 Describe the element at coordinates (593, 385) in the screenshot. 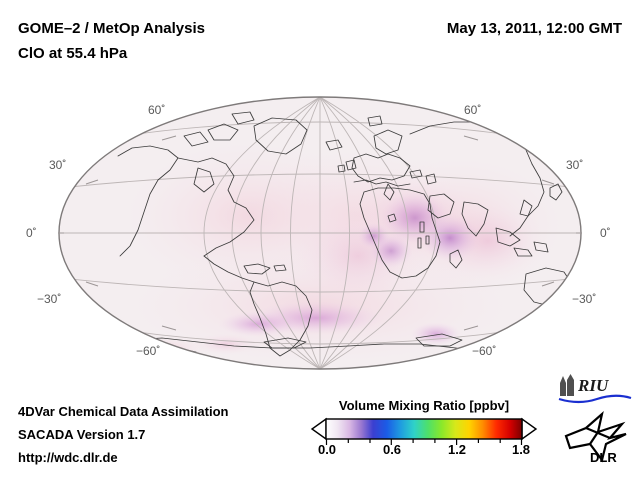

I see `riu-wordmark: RIU` at that location.